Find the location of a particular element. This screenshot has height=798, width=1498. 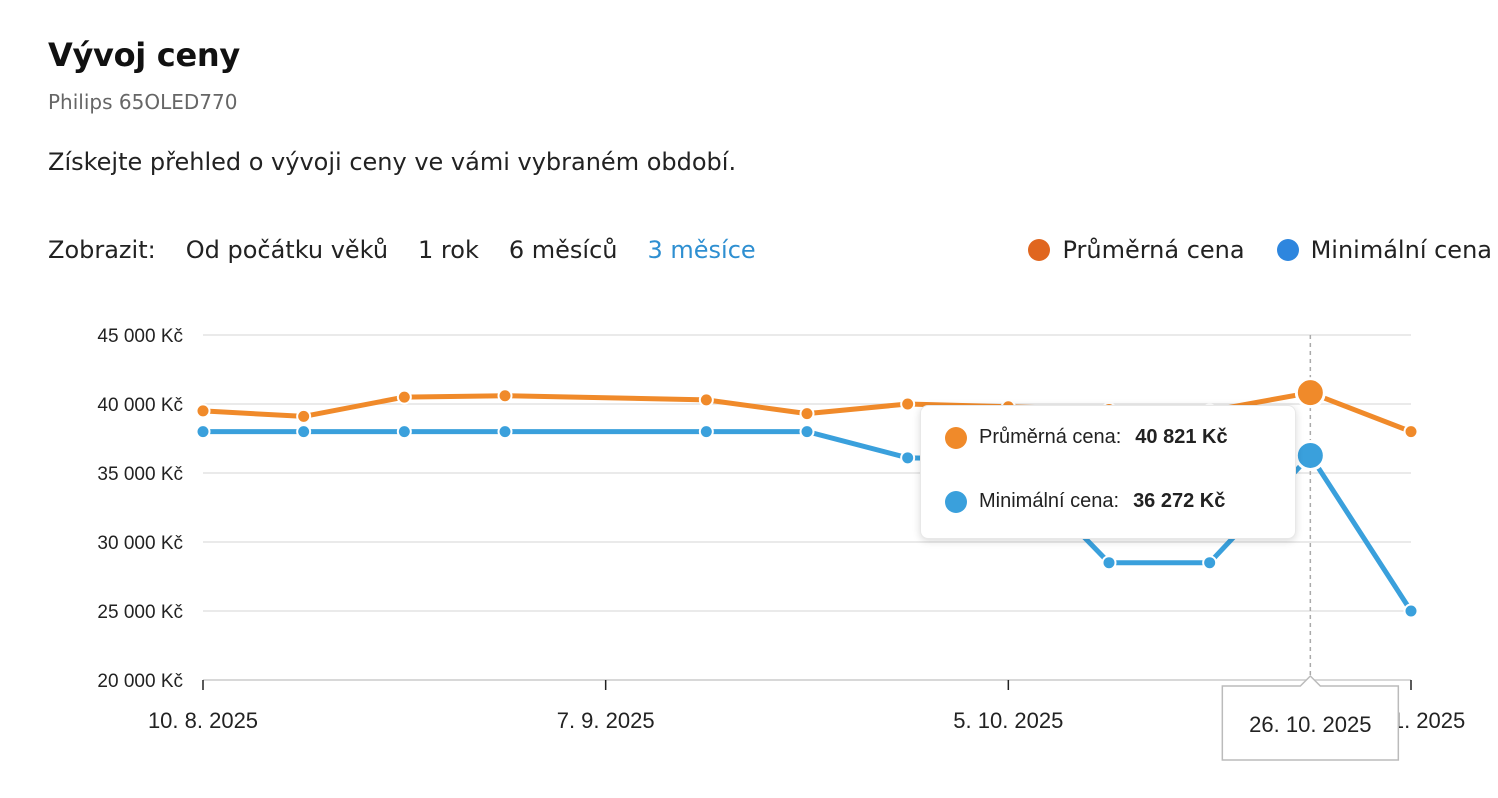

x-tick-label: 7. 9. 2025 is located at coordinates (606, 720).